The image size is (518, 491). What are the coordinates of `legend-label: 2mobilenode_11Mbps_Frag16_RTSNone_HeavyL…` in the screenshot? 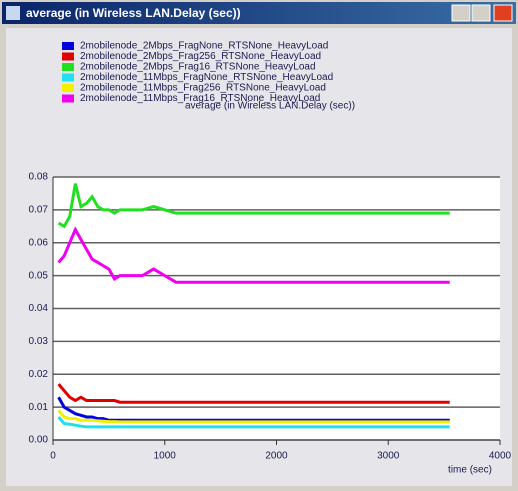 It's located at (200, 98).